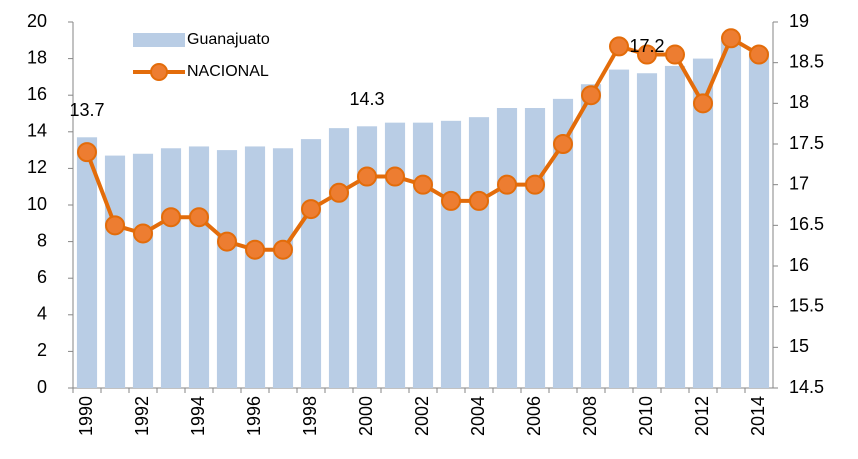 This screenshot has width=858, height=459. Describe the element at coordinates (806, 387) in the screenshot. I see `y2-tick-label: 14.5` at that location.